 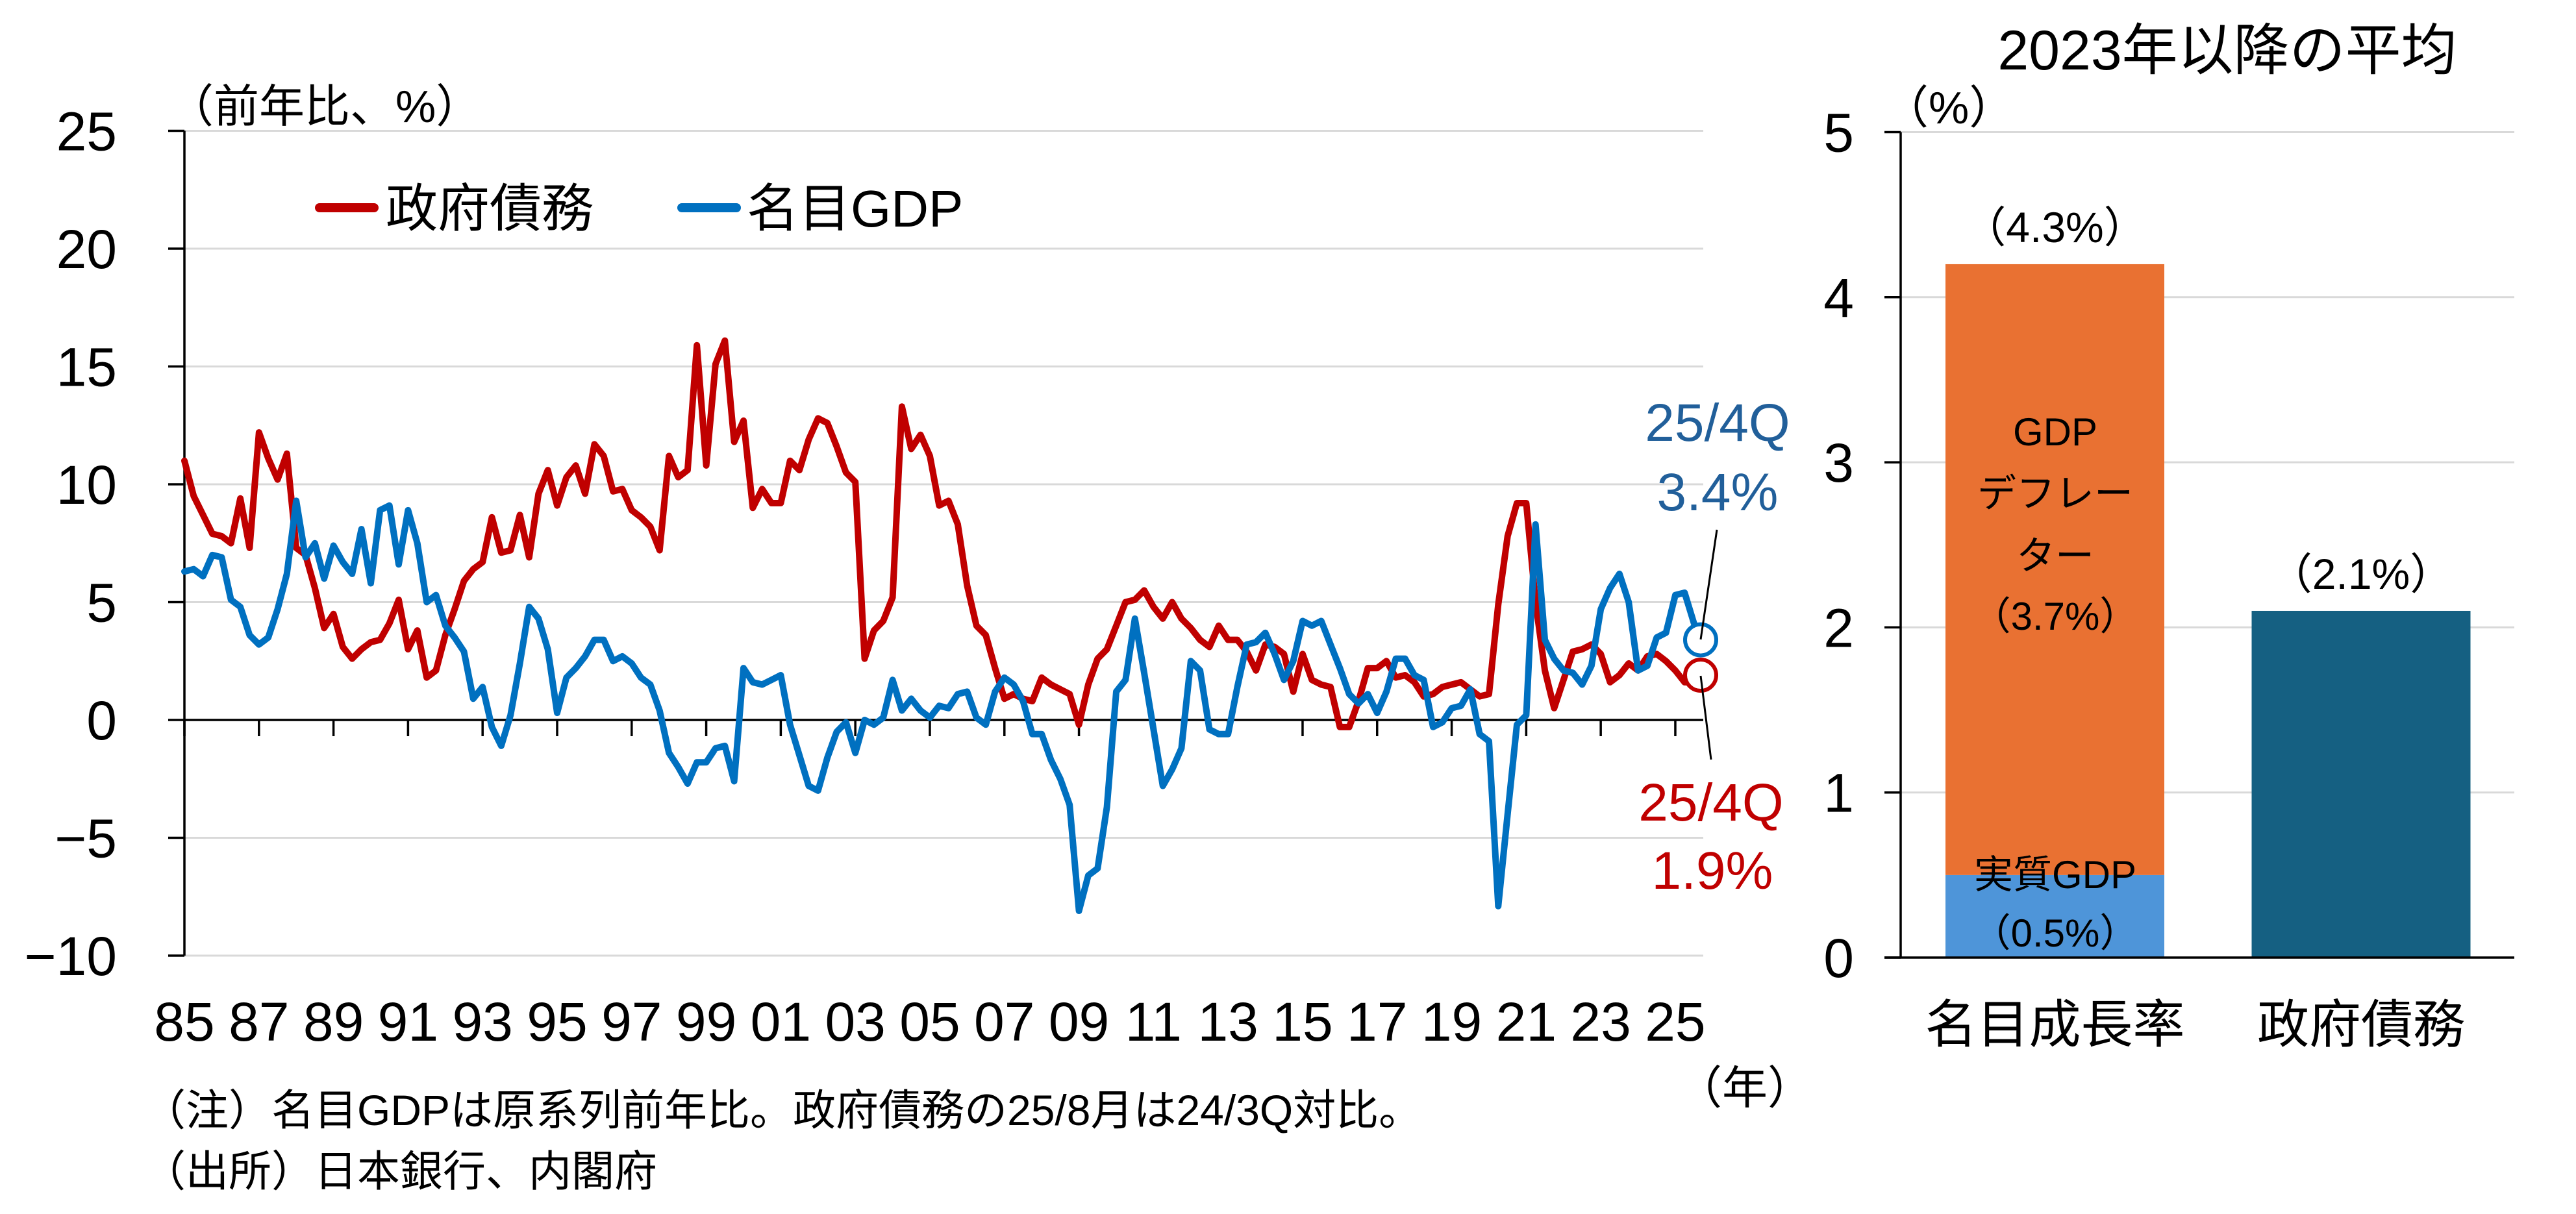 What do you see at coordinates (1227, 1021) in the screenshot?
I see `x-tick-label: 13` at bounding box center [1227, 1021].